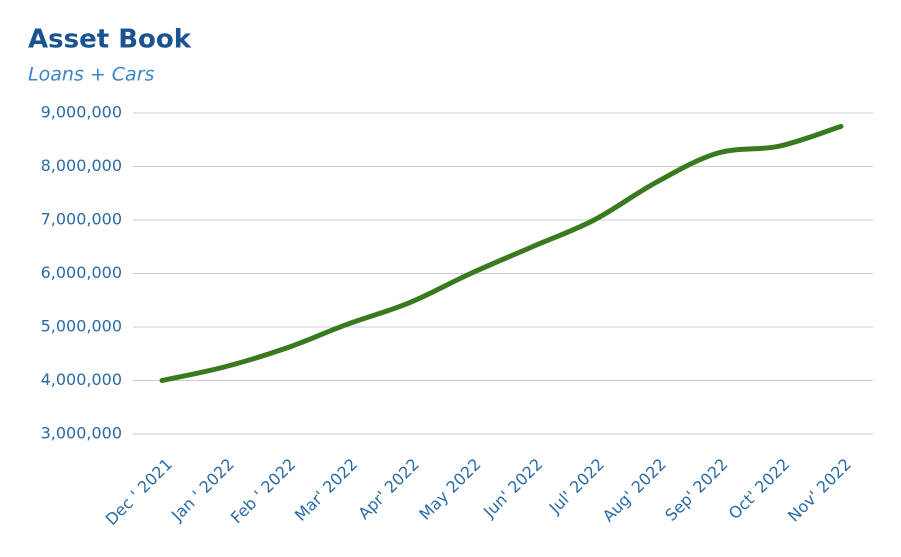 This screenshot has height=557, width=901. I want to click on y-tick-label: 4,000,000, so click(81, 379).